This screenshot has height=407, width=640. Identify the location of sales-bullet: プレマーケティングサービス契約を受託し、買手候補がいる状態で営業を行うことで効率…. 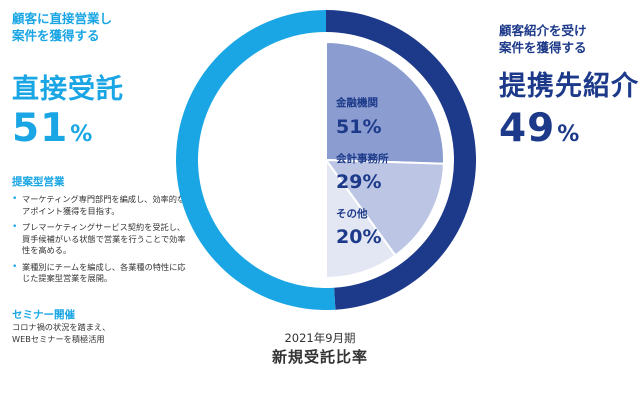
(99, 239).